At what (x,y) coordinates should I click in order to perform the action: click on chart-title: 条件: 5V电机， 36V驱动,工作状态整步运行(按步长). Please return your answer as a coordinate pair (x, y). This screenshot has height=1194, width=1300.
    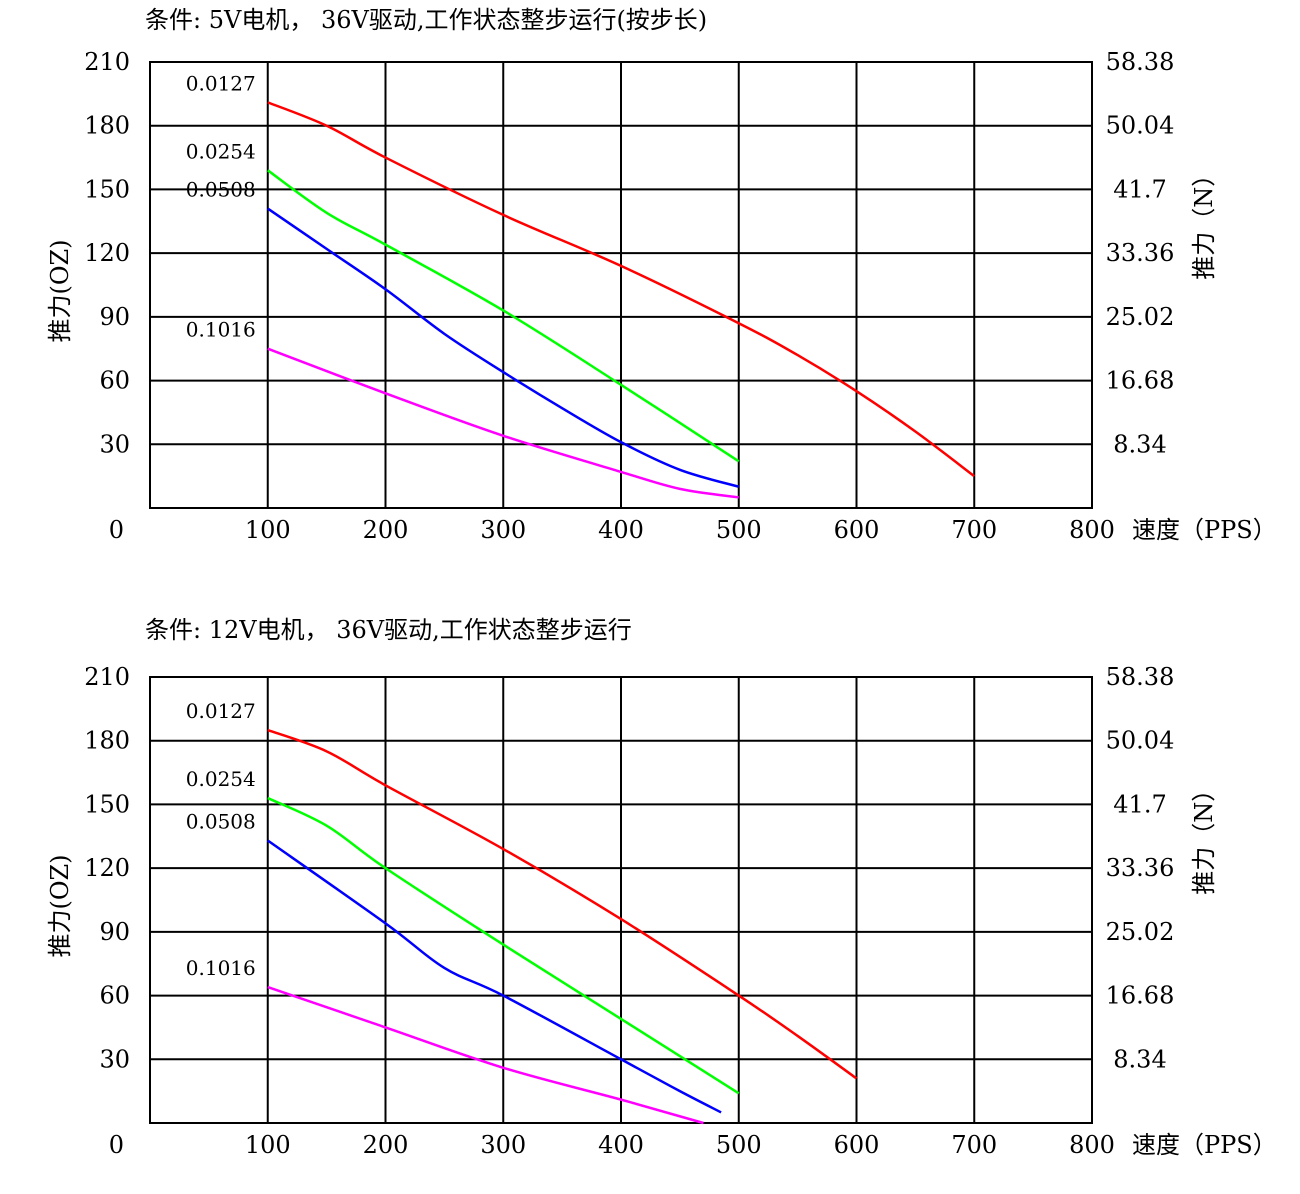
    Looking at the image, I should click on (426, 20).